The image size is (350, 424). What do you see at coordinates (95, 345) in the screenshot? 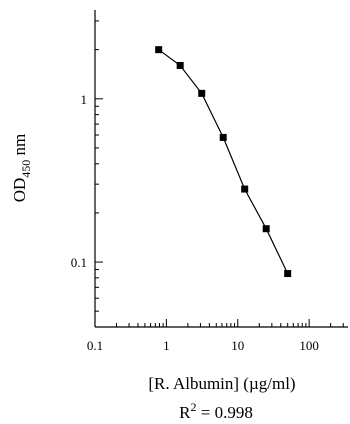
I see `x-tick-label: 0.1` at bounding box center [95, 345].